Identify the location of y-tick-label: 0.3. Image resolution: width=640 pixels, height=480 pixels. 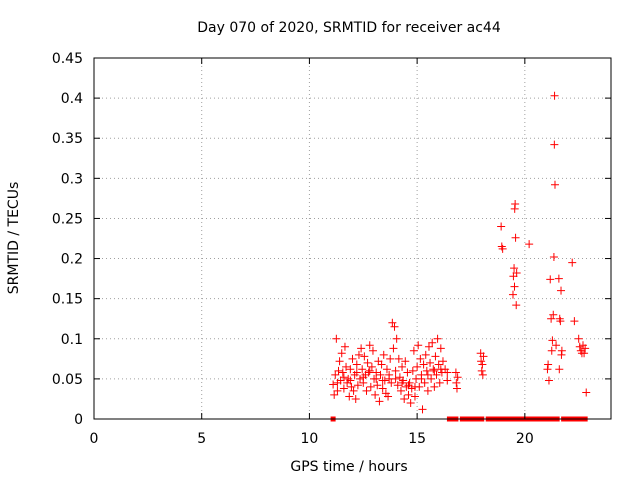
(72, 179).